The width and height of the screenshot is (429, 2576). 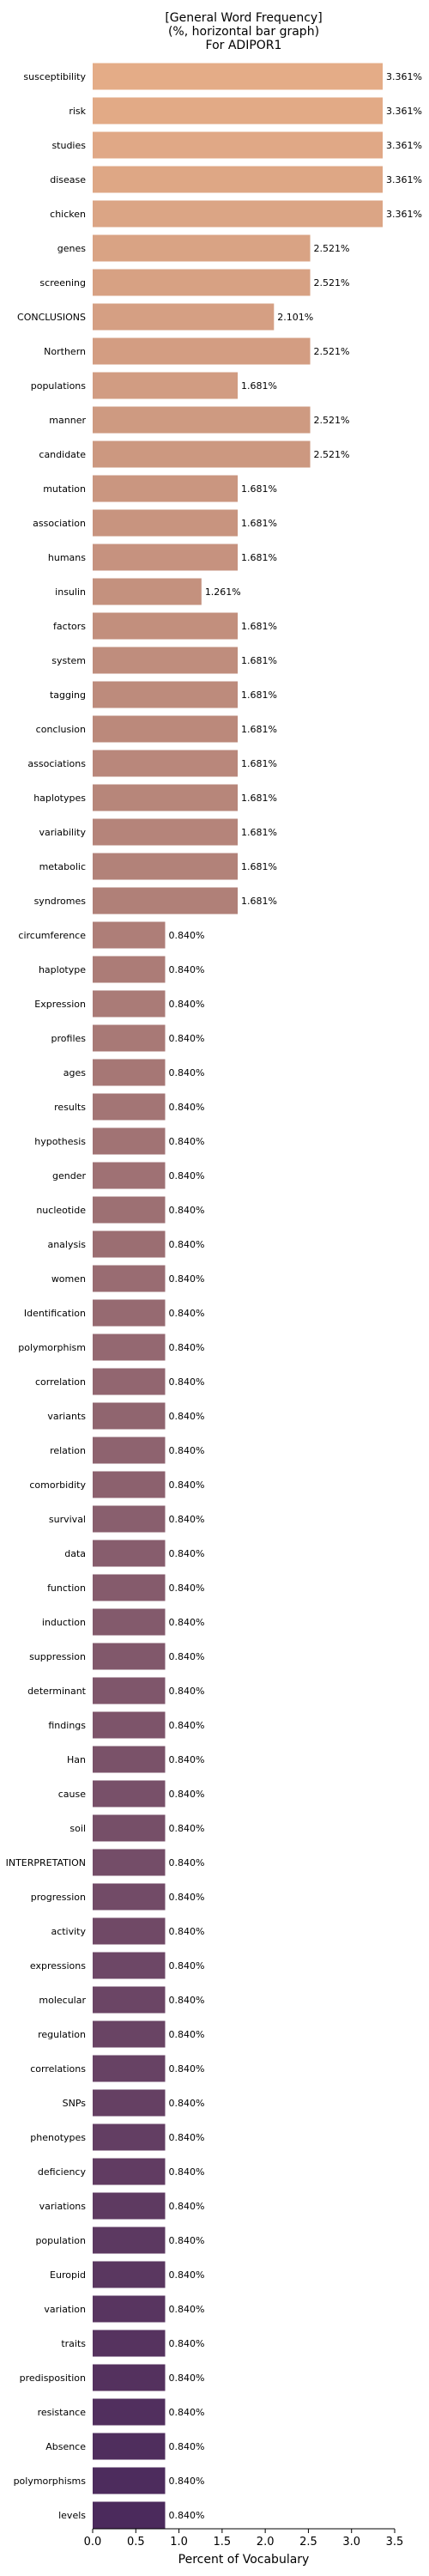 What do you see at coordinates (68, 145) in the screenshot?
I see `category-label: studies` at bounding box center [68, 145].